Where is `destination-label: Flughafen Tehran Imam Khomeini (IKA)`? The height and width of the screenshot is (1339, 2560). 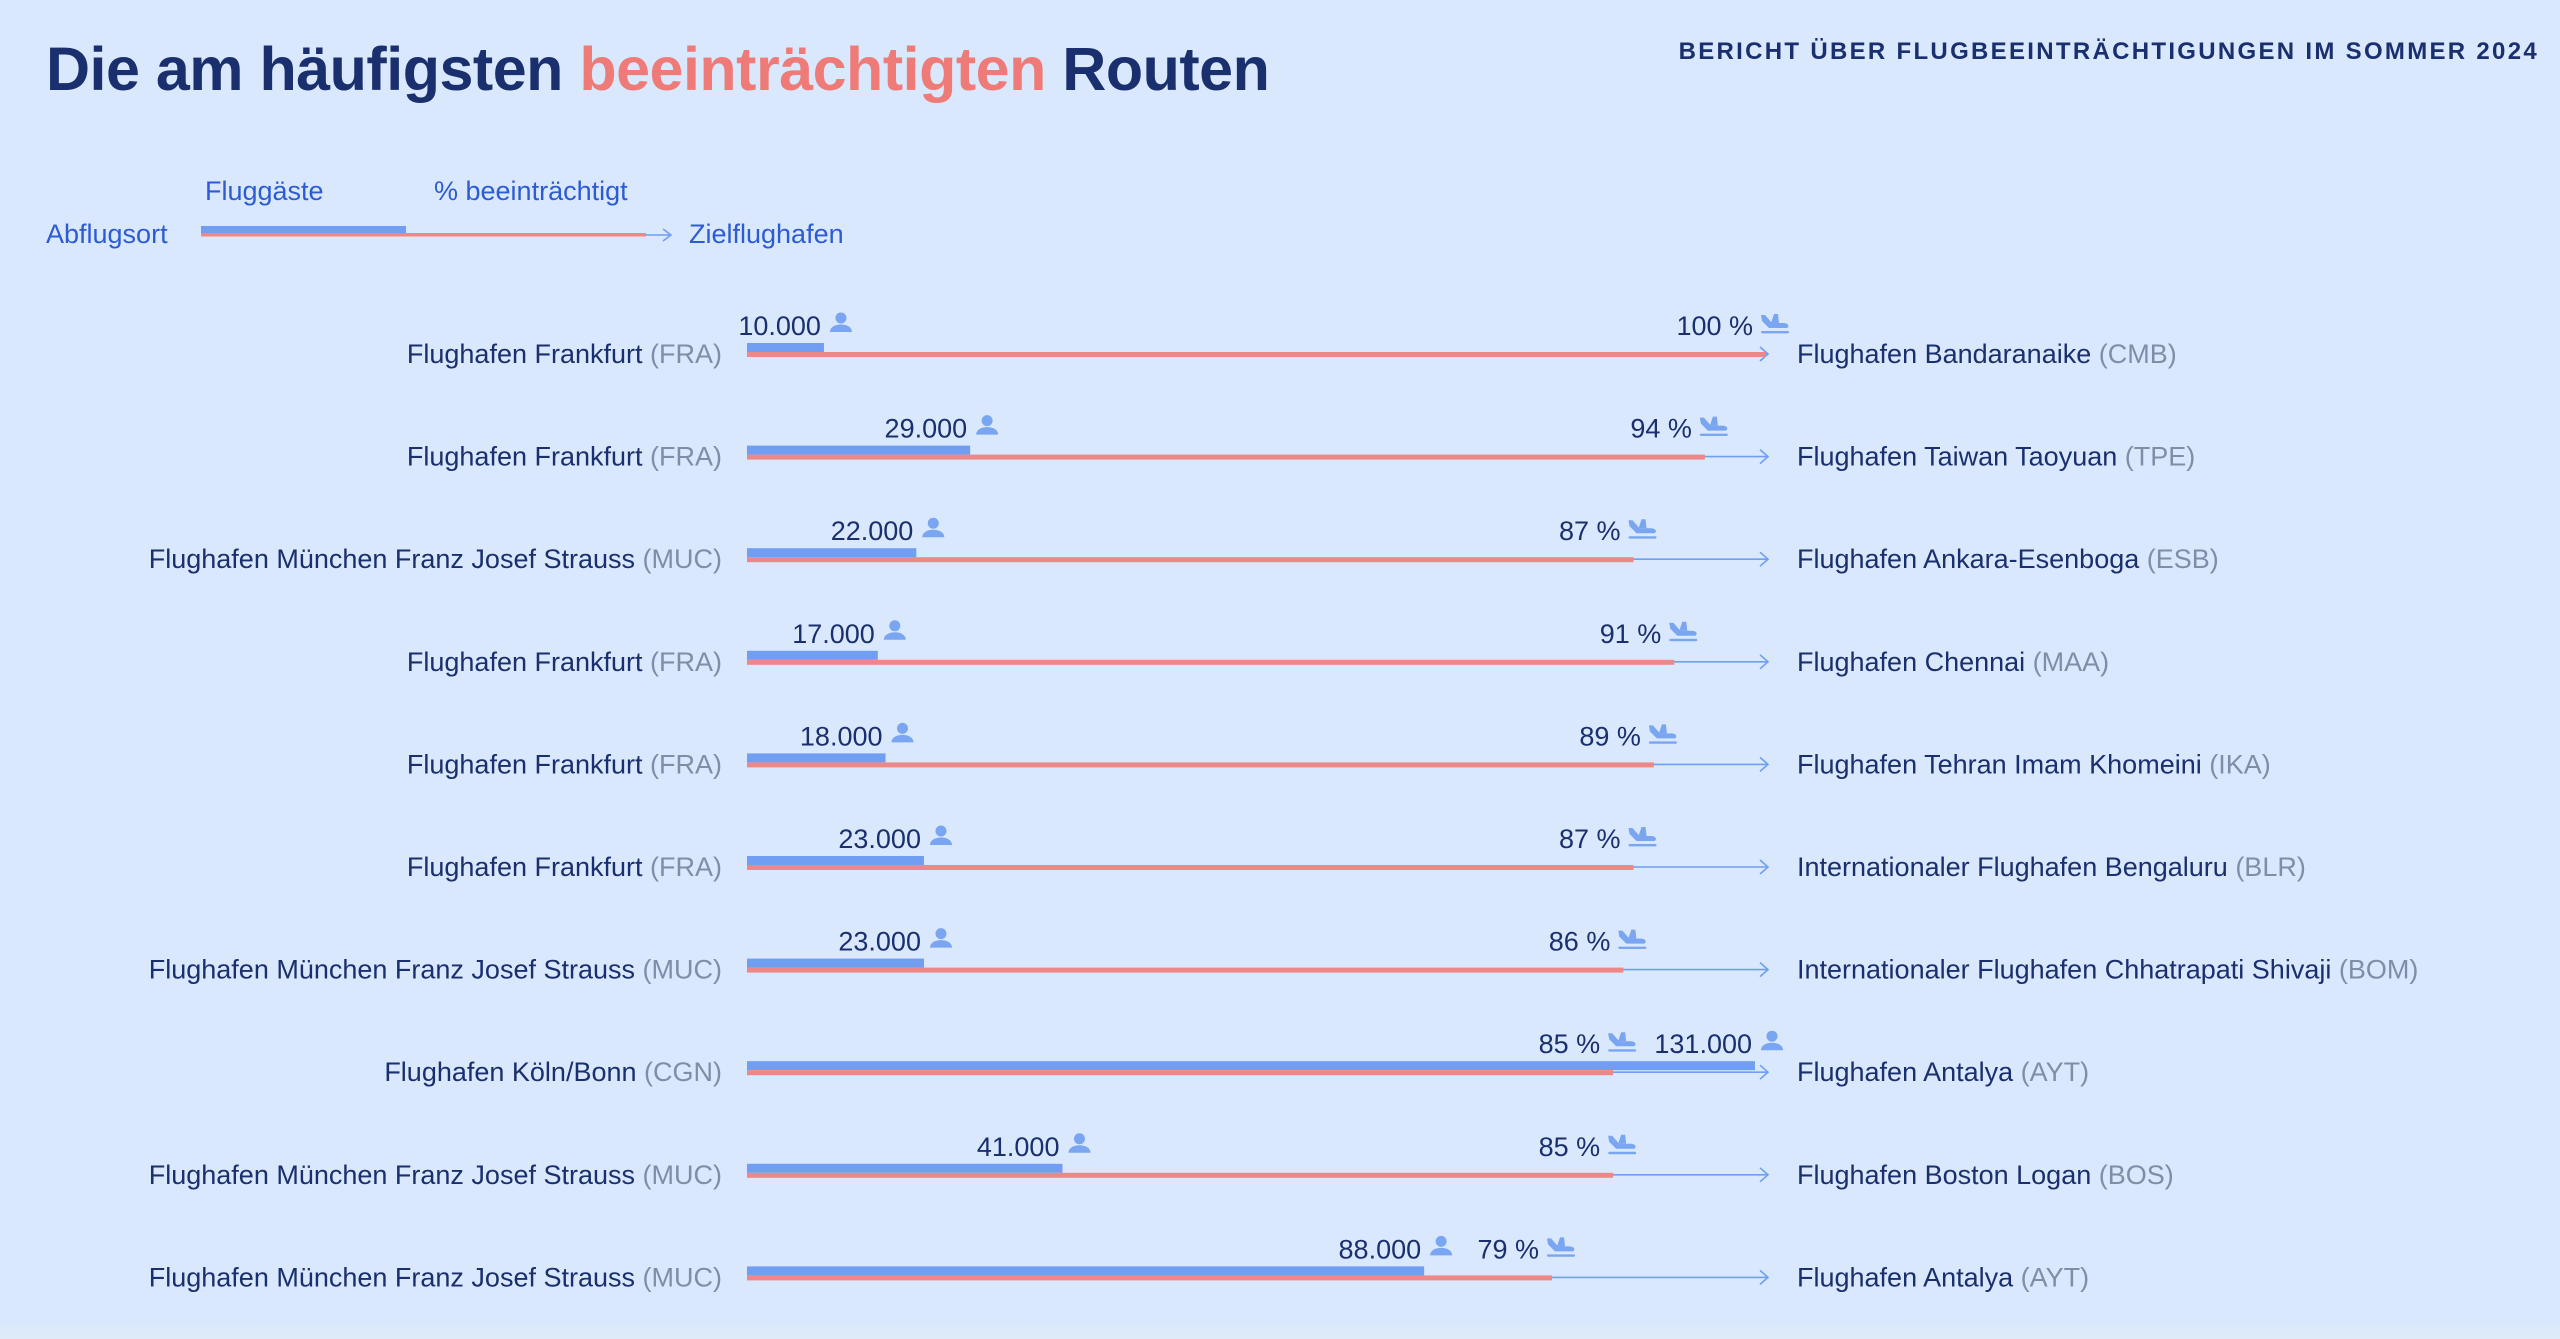 destination-label: Flughafen Tehran Imam Khomeini (IKA) is located at coordinates (2034, 764).